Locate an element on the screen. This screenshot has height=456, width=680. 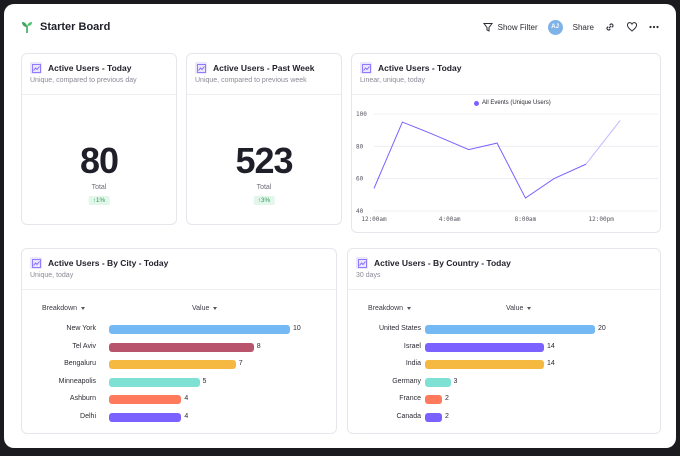
bar-value: 8 is located at coordinates (258, 346).